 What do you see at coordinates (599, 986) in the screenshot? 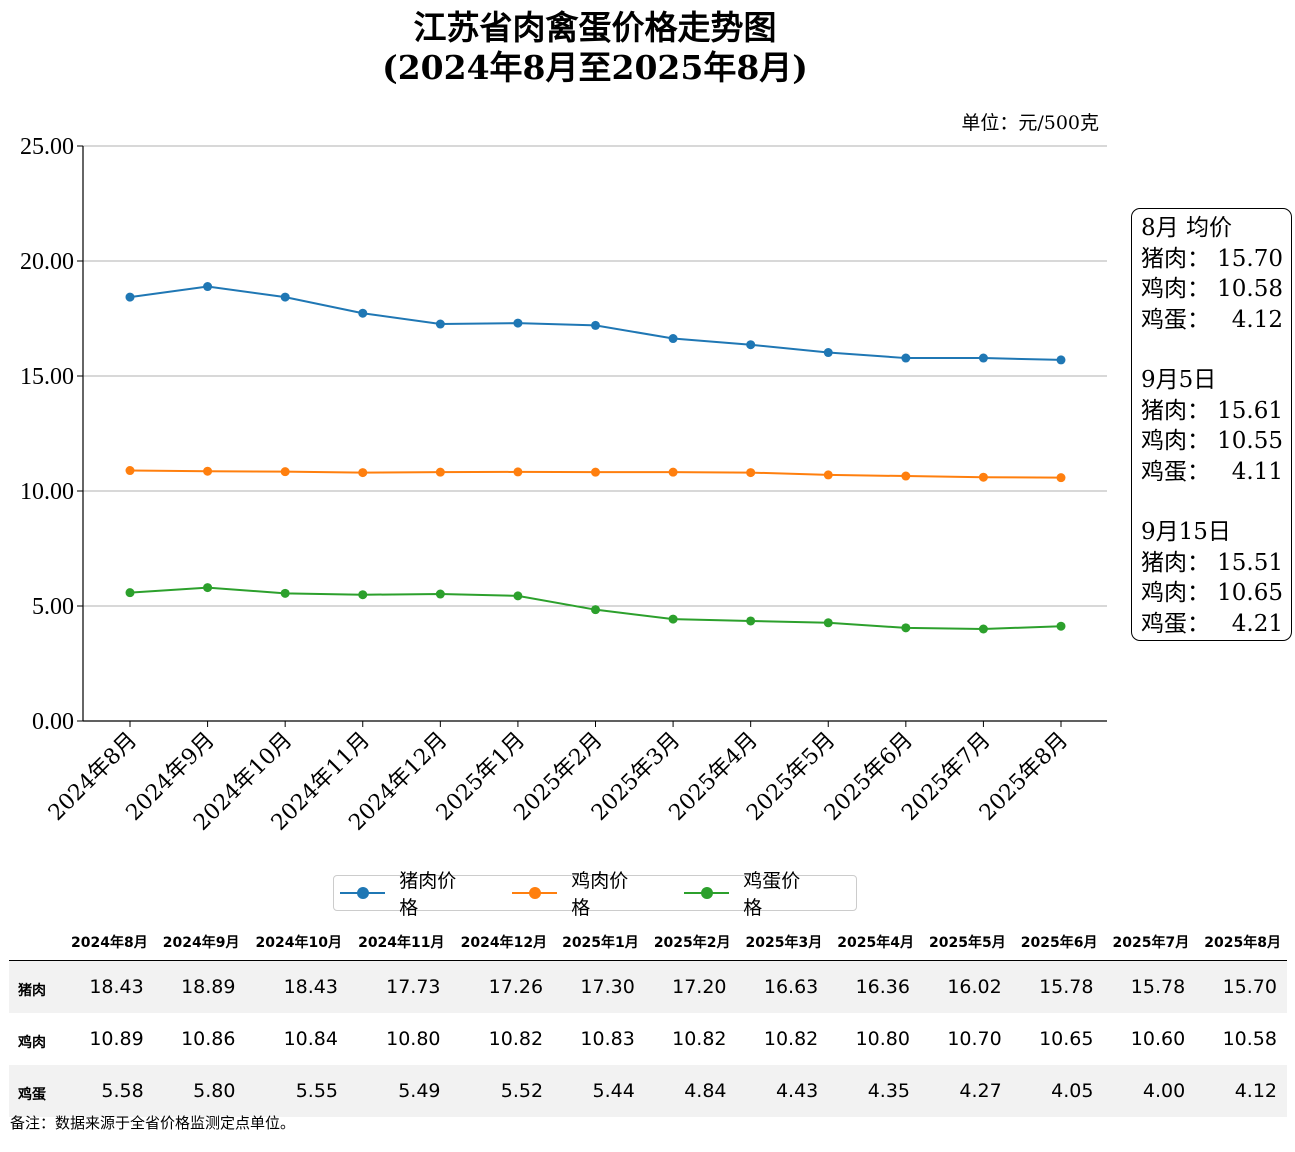
I see `table-cell: 17.30` at bounding box center [599, 986].